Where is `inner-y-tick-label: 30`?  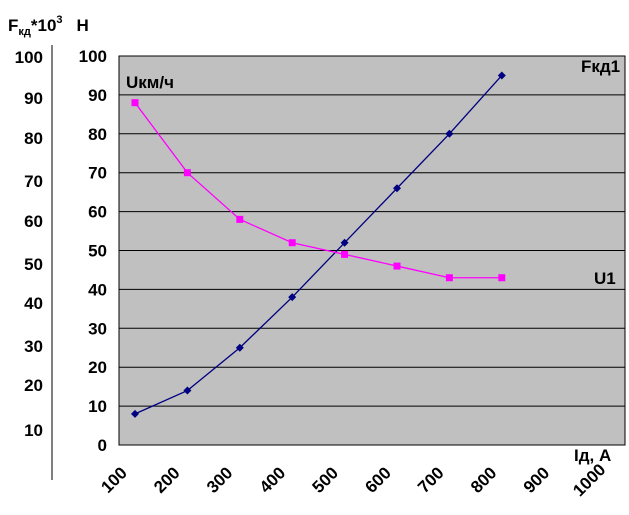
inner-y-tick-label: 30 is located at coordinates (97, 328).